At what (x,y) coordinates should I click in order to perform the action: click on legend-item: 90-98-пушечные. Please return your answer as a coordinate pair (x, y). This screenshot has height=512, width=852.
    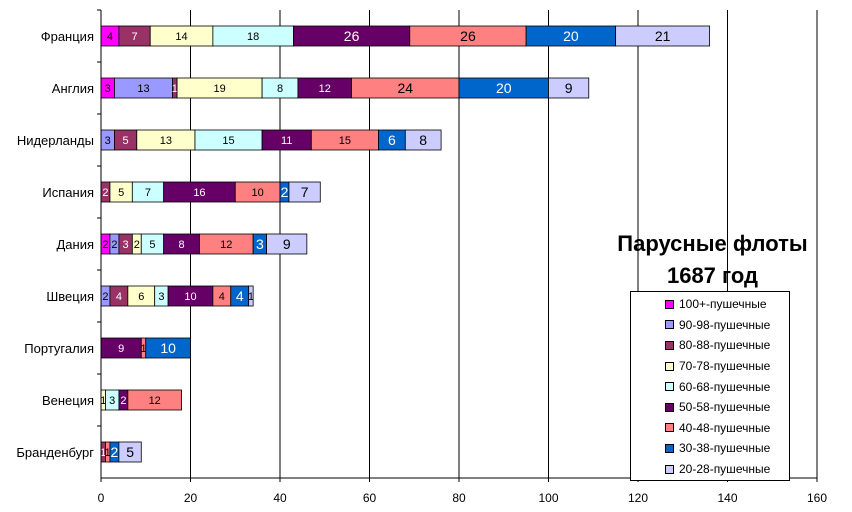
    Looking at the image, I should click on (710, 325).